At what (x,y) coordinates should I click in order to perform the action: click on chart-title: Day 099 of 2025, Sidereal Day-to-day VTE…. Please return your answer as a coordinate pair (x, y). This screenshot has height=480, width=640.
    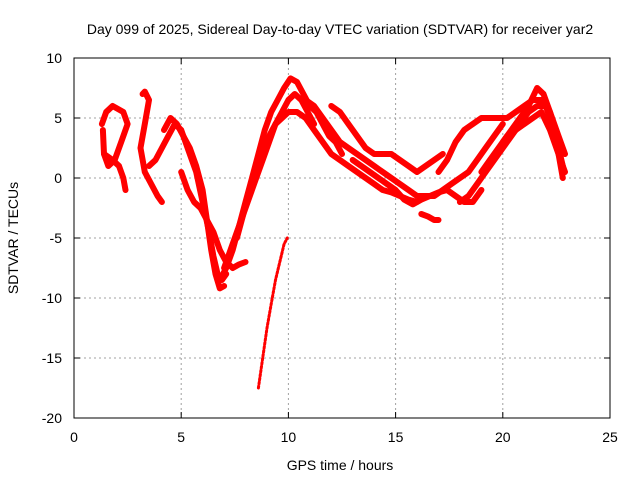
    Looking at the image, I should click on (340, 29).